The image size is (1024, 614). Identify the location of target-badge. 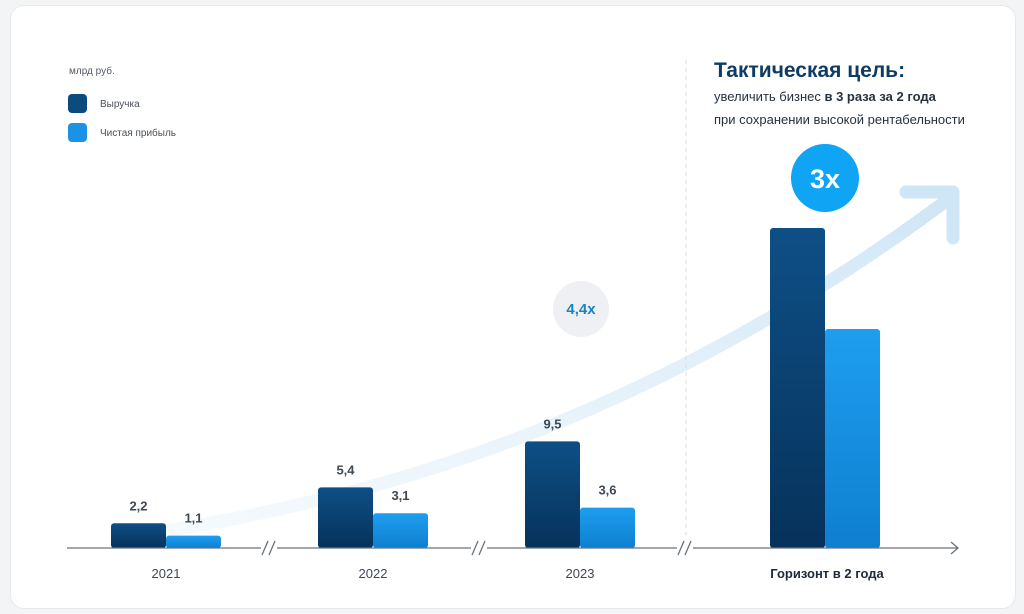
(825, 178).